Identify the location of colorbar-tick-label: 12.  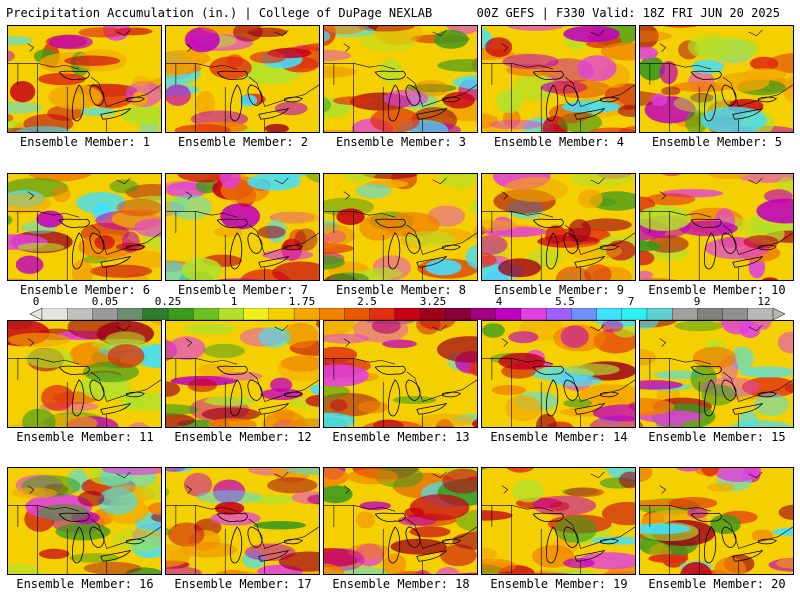
(764, 301).